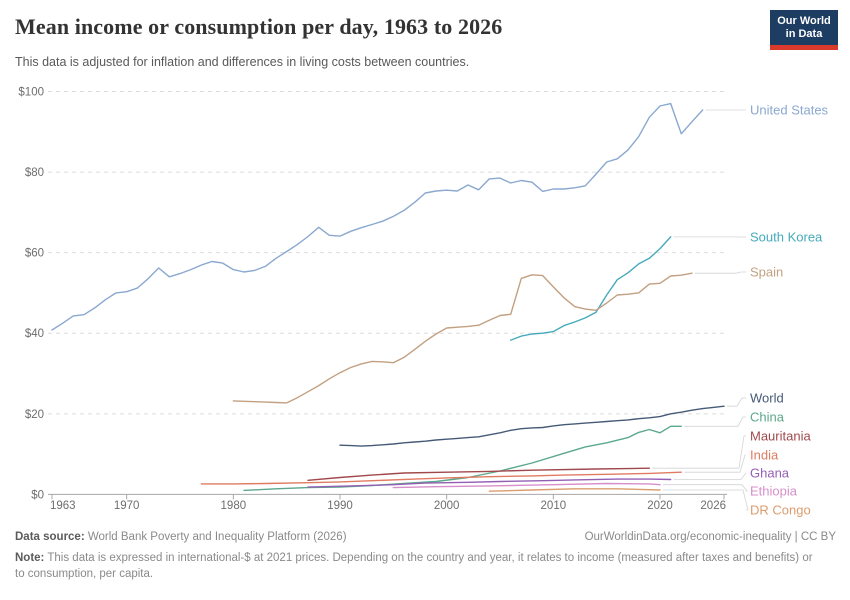 The height and width of the screenshot is (600, 850). Describe the element at coordinates (764, 455) in the screenshot. I see `series-label-india: India` at that location.